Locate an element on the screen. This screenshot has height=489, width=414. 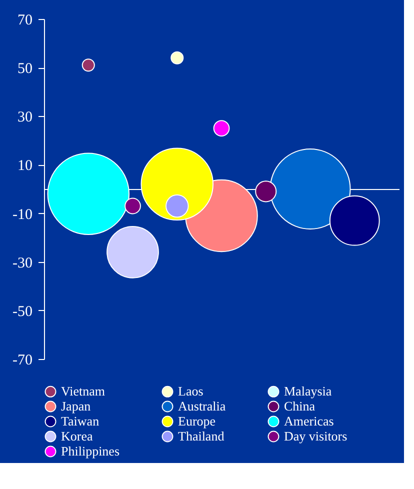
legend-label: Laos is located at coordinates (191, 391).